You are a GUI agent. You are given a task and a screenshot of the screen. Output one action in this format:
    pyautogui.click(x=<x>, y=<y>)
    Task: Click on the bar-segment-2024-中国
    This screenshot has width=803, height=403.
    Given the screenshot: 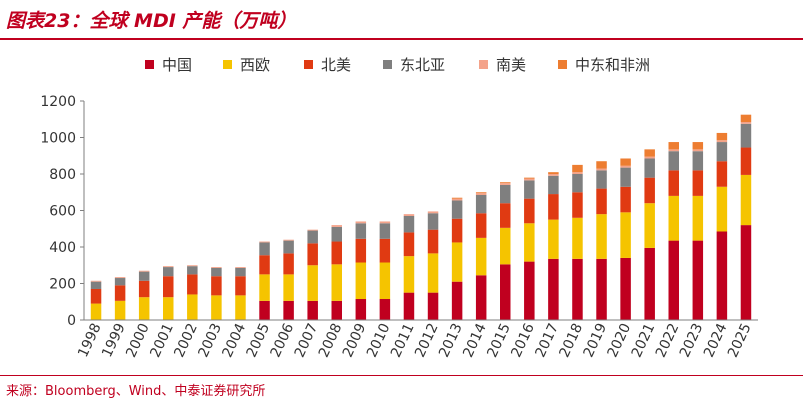 What is the action you would take?
    pyautogui.click(x=722, y=275)
    